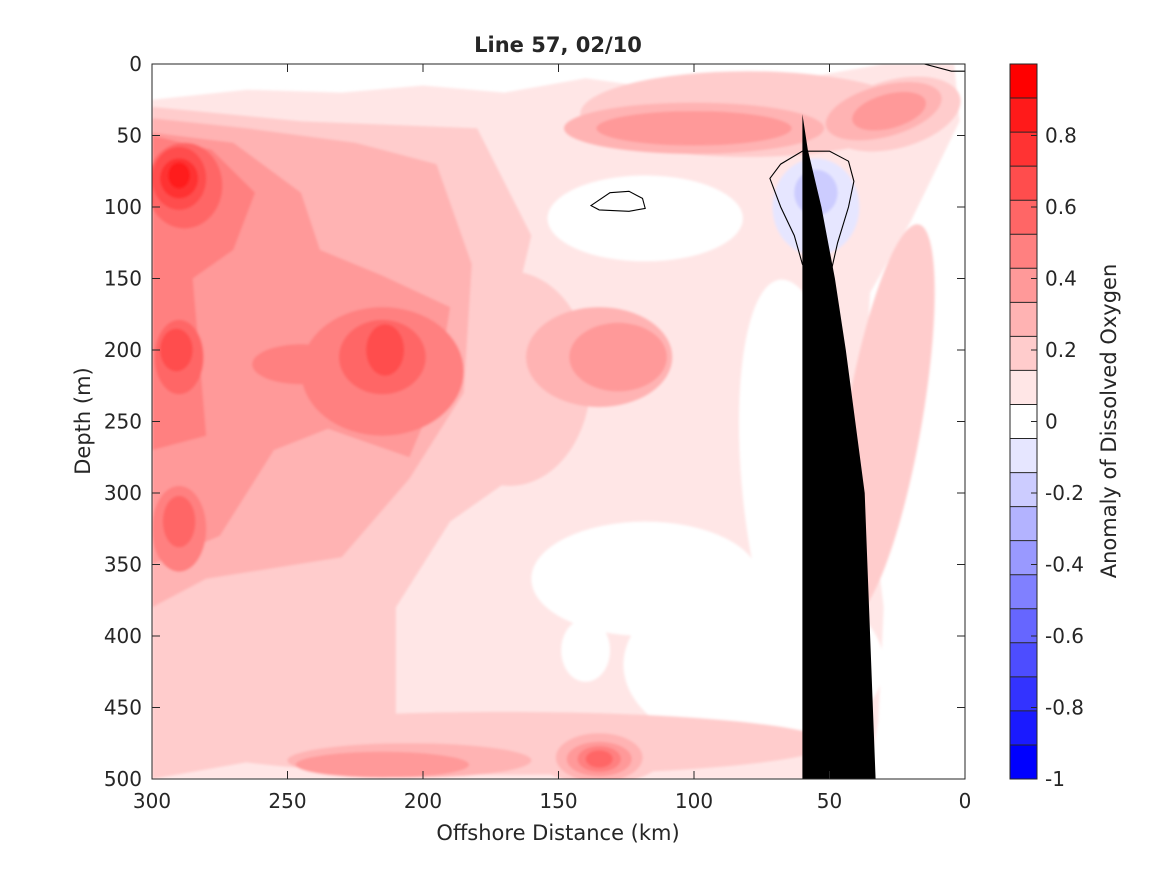 The height and width of the screenshot is (880, 1167). Describe the element at coordinates (123, 493) in the screenshot. I see `y-tick-label: 300` at that location.